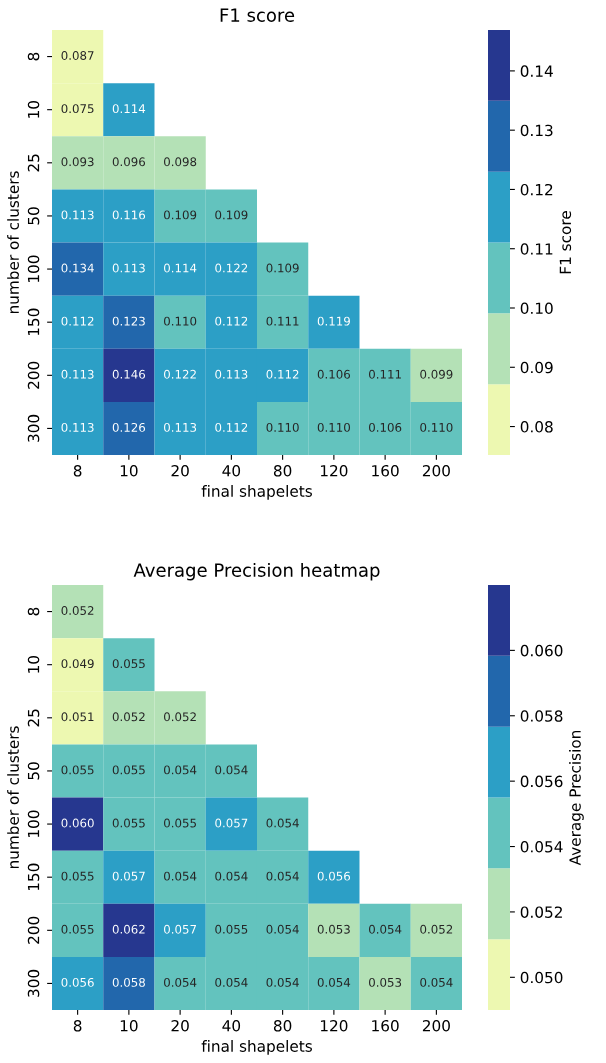 The height and width of the screenshot is (1063, 606). What do you see at coordinates (128, 321) in the screenshot?
I see `data-label: 0.123` at bounding box center [128, 321].